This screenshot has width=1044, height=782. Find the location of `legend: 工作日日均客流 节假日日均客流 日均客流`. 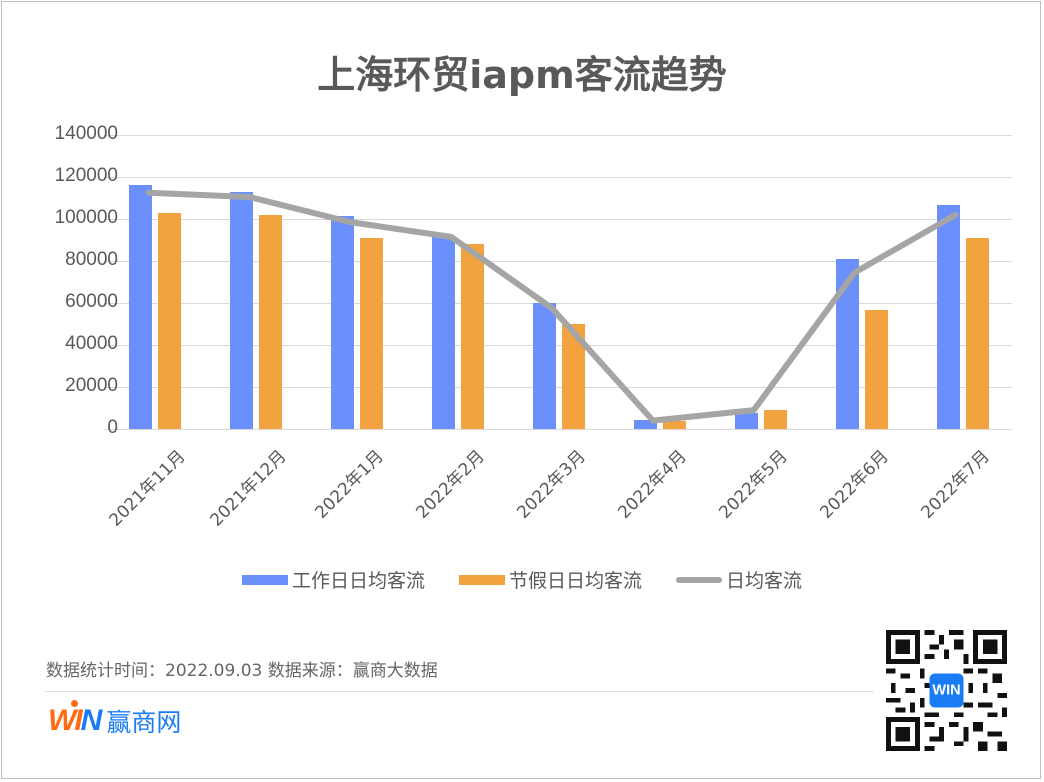

legend: 工作日日均客流 节假日日均客流 日均客流 is located at coordinates (522, 579).